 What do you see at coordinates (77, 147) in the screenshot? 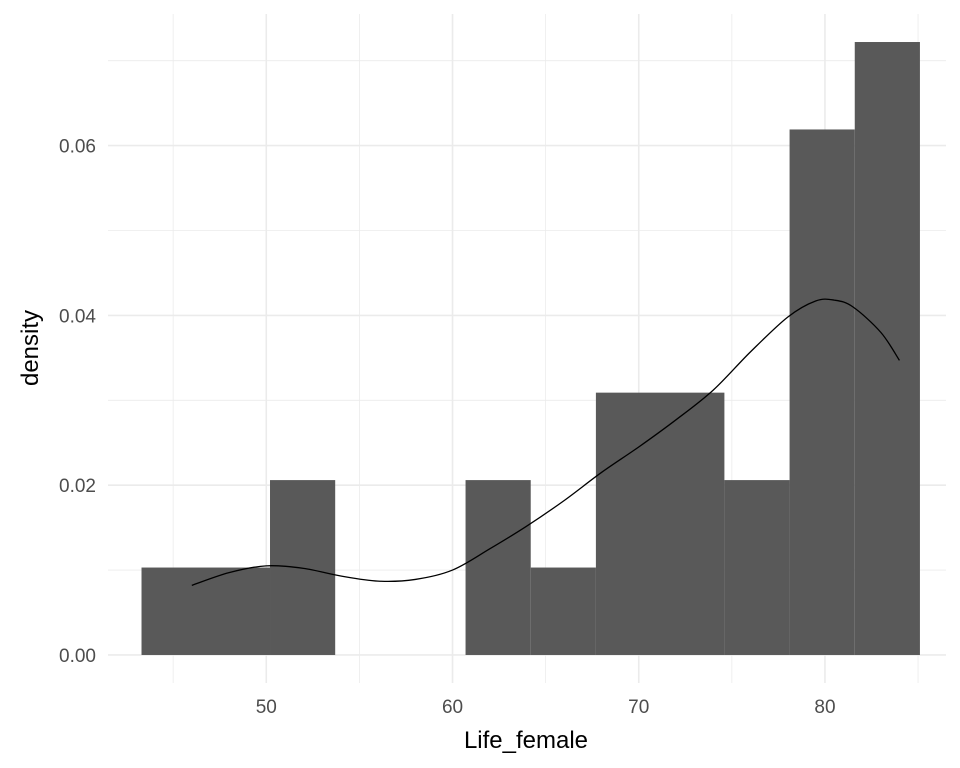
I see `y-tick-label: 0.06` at bounding box center [77, 147].